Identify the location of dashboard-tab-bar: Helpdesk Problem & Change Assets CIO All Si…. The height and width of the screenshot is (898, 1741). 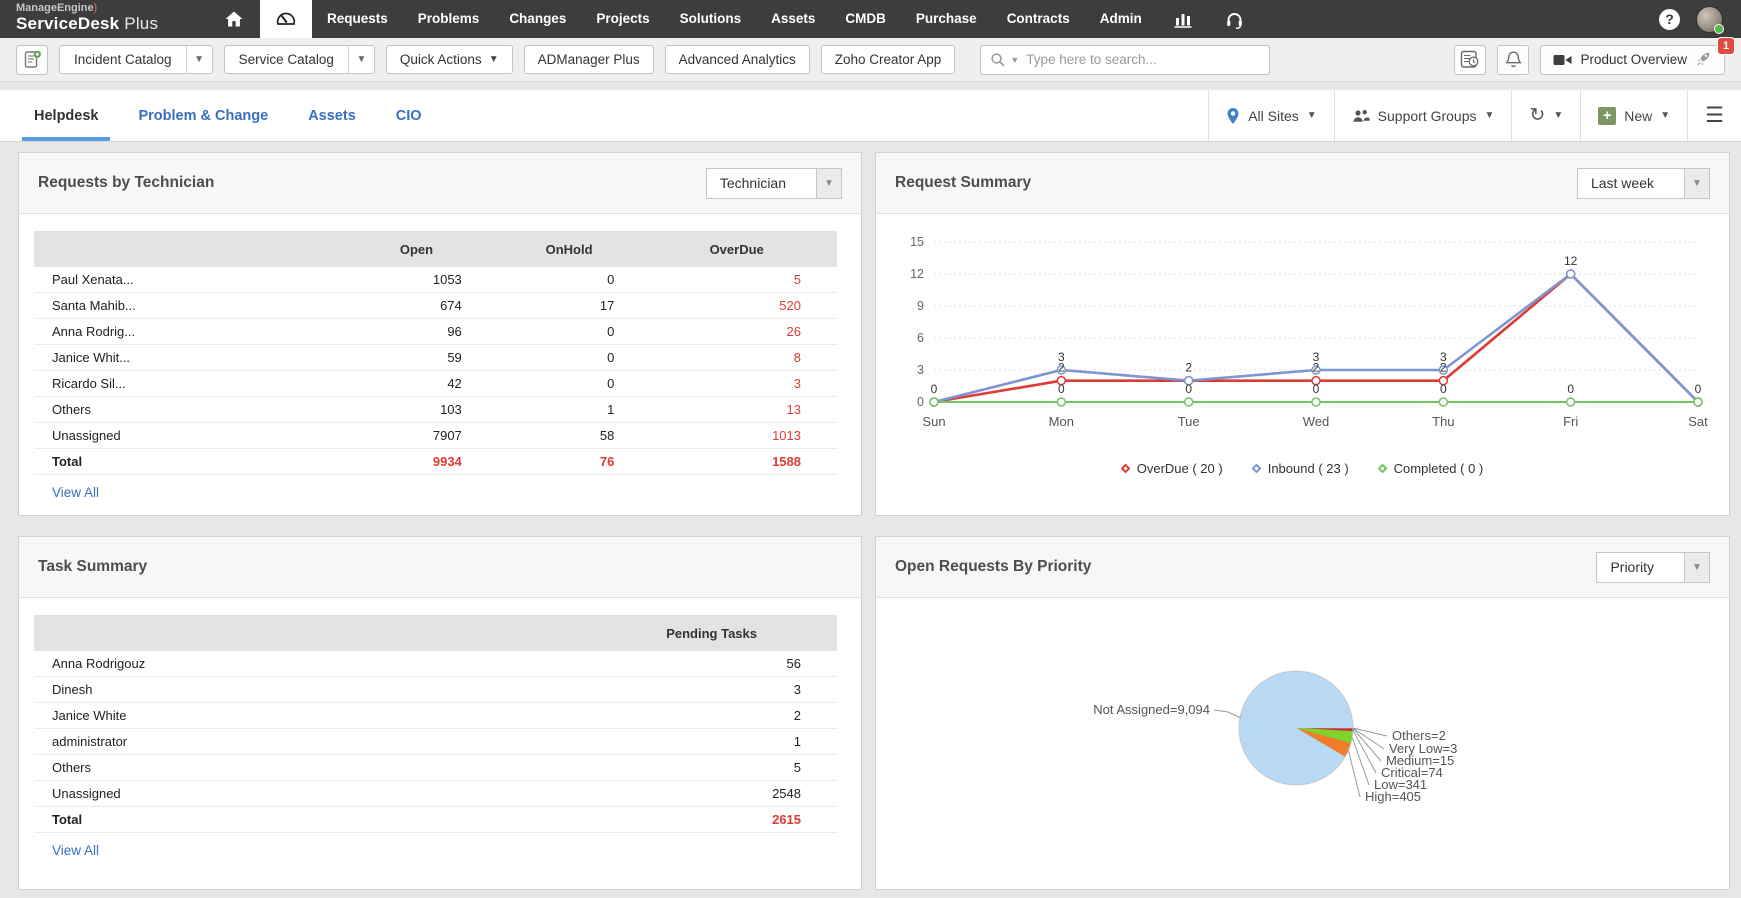
(870, 116).